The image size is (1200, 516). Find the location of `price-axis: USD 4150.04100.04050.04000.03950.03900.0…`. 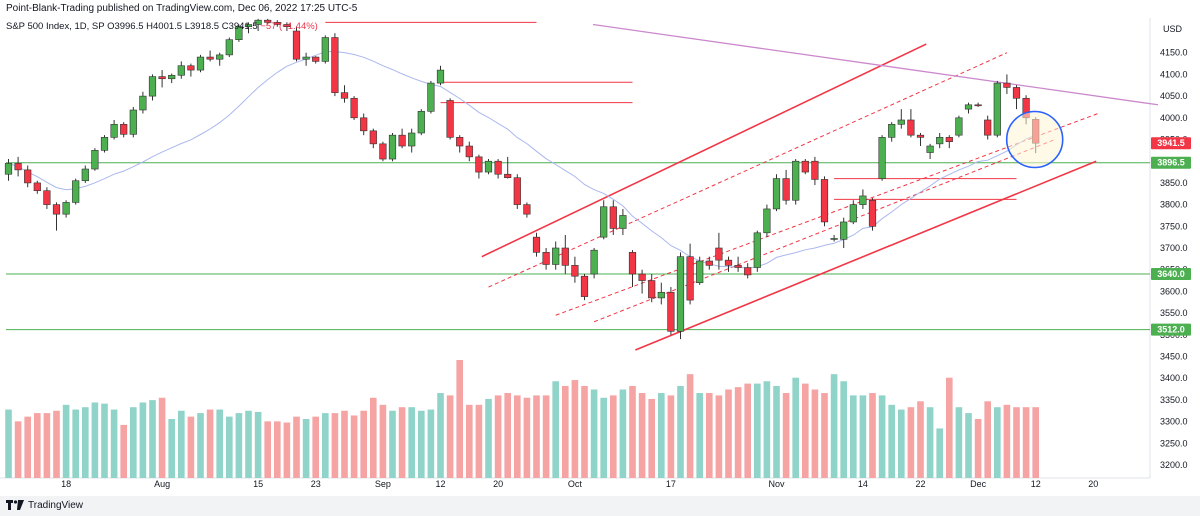

price-axis: USD 4150.04100.04050.04000.03950.03900.0… is located at coordinates (1174, 247).